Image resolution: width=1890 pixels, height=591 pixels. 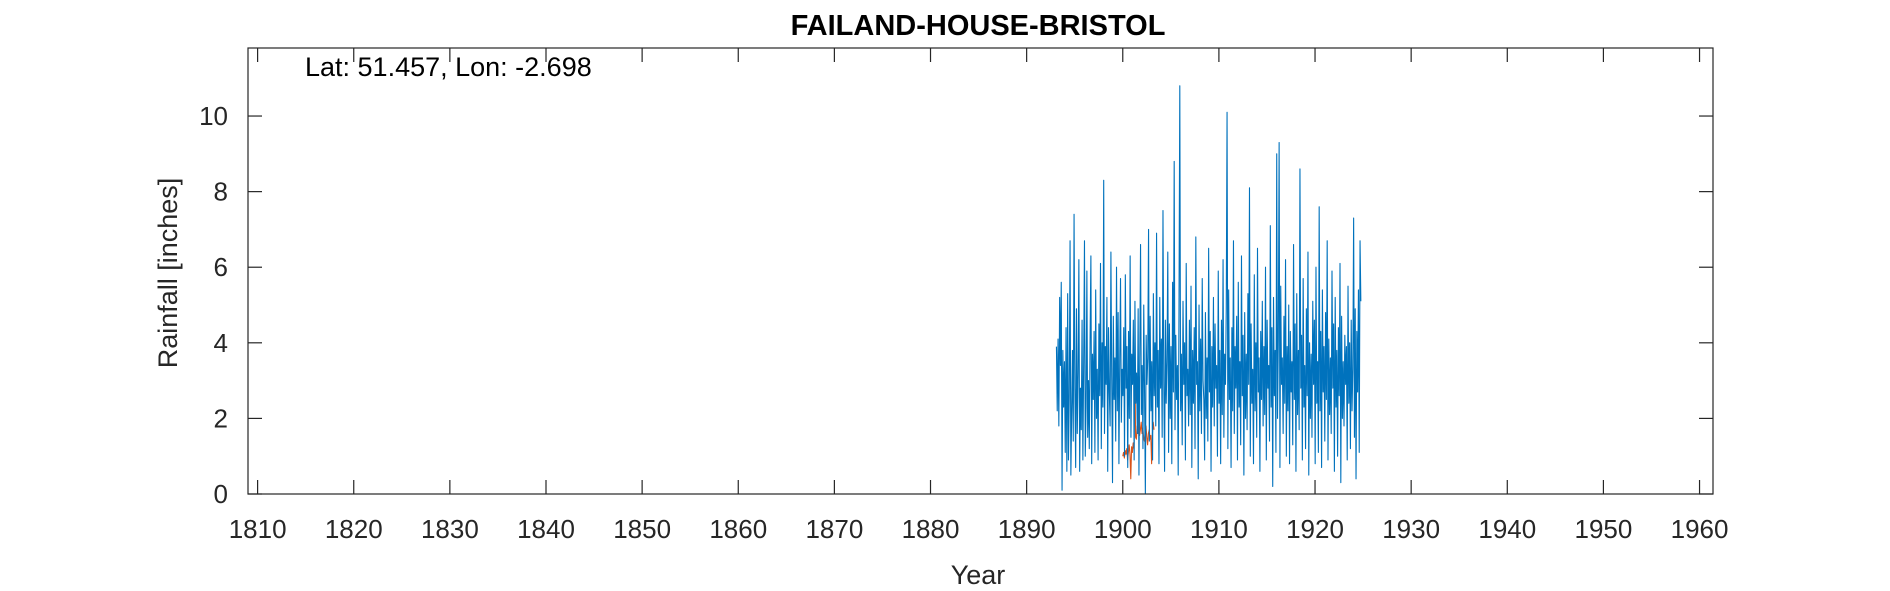 What do you see at coordinates (978, 26) in the screenshot?
I see `chart-title: FAILAND-HOUSE-BRISTOL` at bounding box center [978, 26].